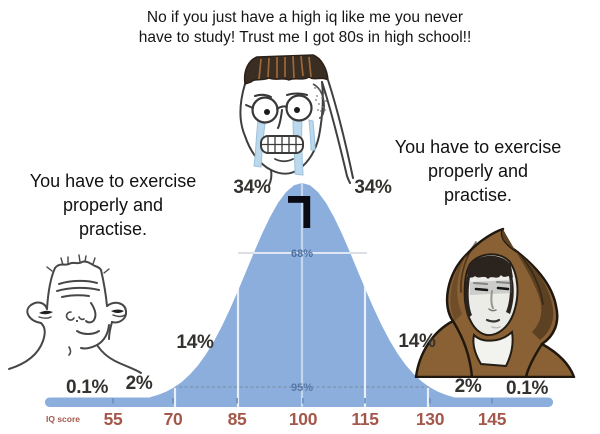 The image size is (600, 434). What do you see at coordinates (495, 302) in the screenshot?
I see `hooded-wojak-illustration` at bounding box center [495, 302].